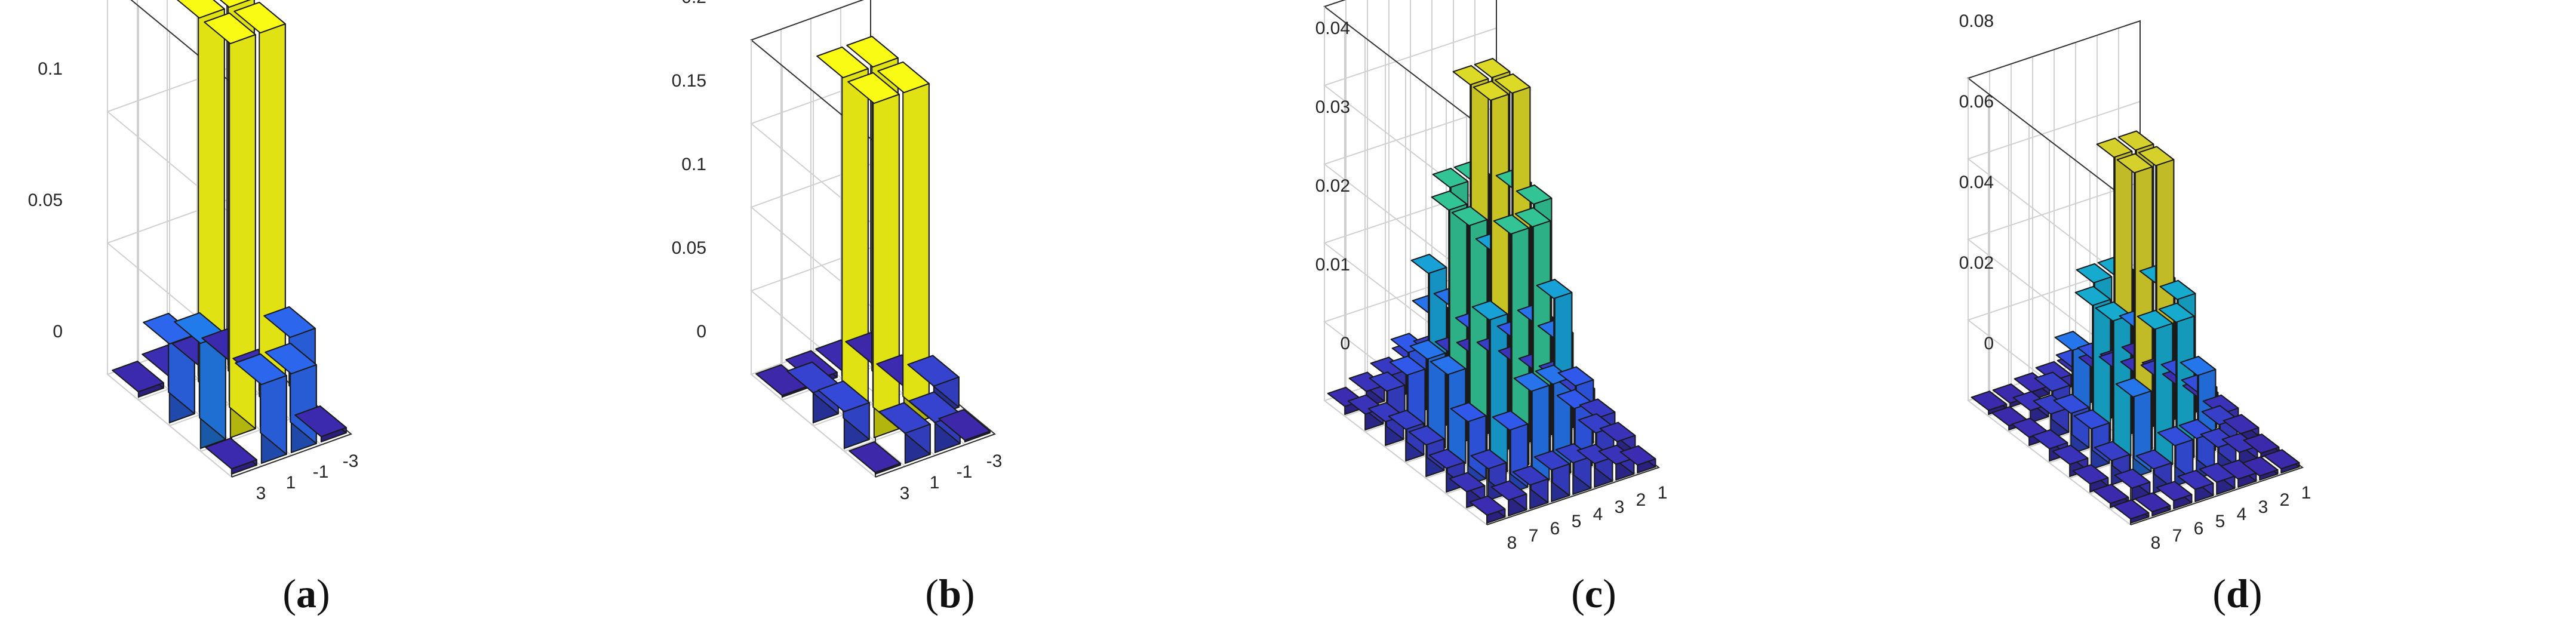 The height and width of the screenshot is (643, 2576). Describe the element at coordinates (693, 3) in the screenshot. I see `z-tick-label: 0.2` at that location.